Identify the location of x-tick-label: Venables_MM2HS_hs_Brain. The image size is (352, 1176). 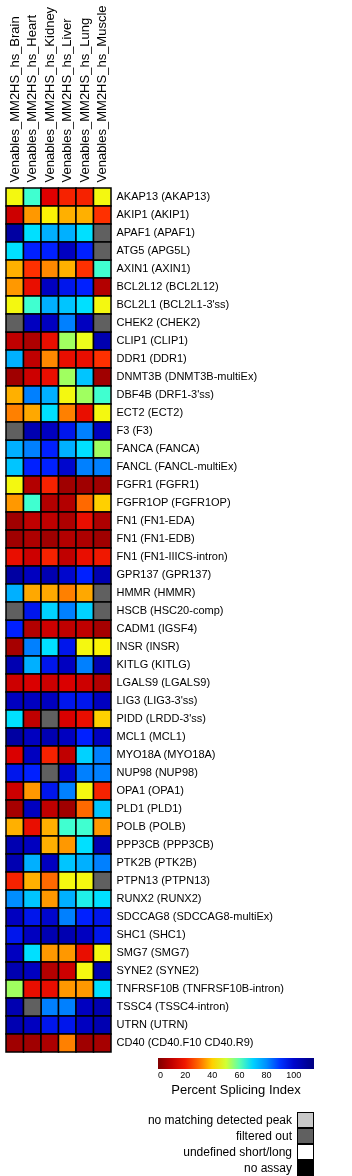
(14, 99).